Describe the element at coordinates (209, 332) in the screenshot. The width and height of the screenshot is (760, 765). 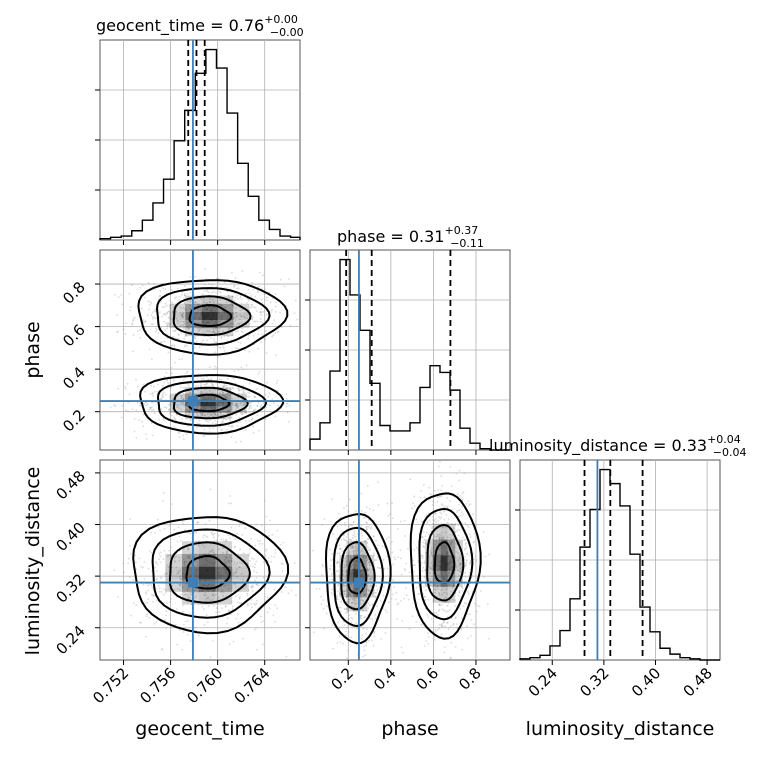
I see `panel-phase-vs-geocent-time-density-cell` at that location.